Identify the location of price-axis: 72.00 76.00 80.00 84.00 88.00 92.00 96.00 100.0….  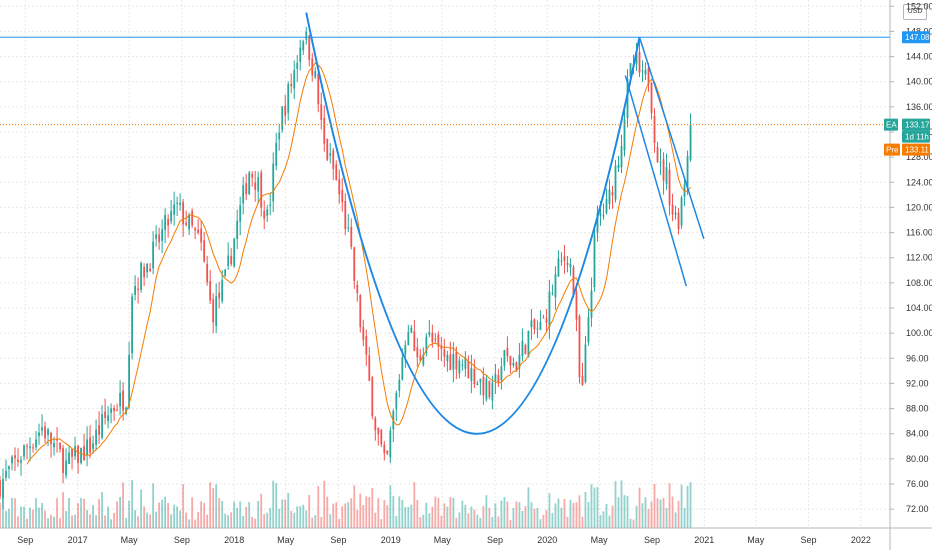
(910, 275).